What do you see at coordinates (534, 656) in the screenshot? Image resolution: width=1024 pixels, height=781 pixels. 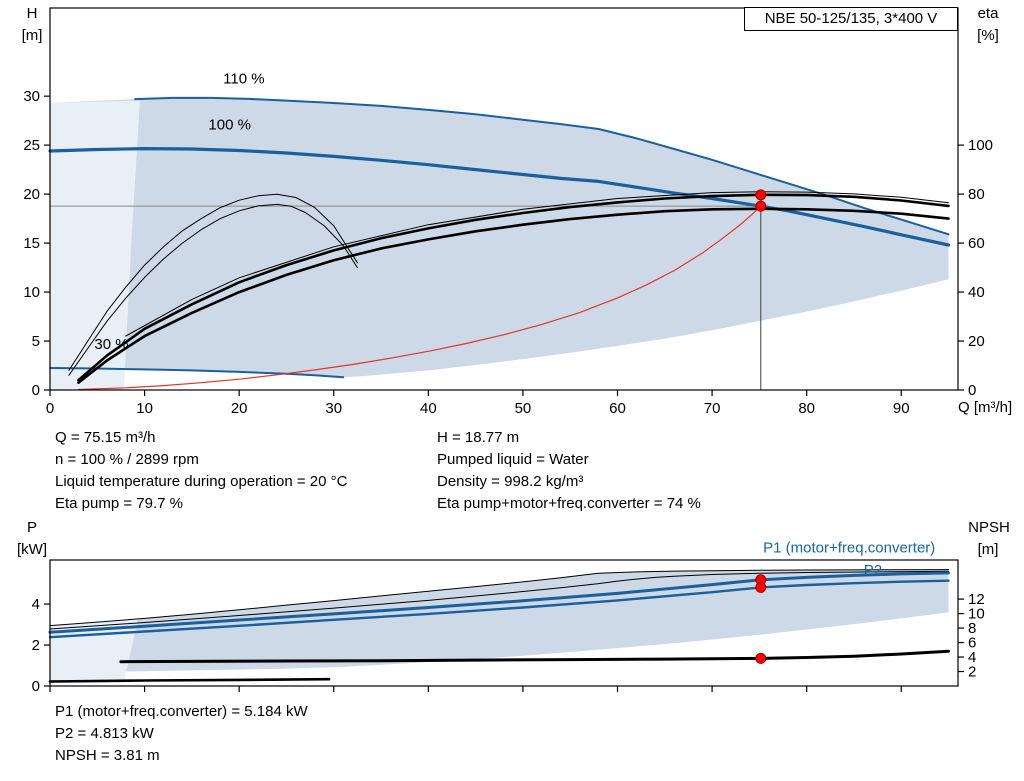 I see `series-npsh` at bounding box center [534, 656].